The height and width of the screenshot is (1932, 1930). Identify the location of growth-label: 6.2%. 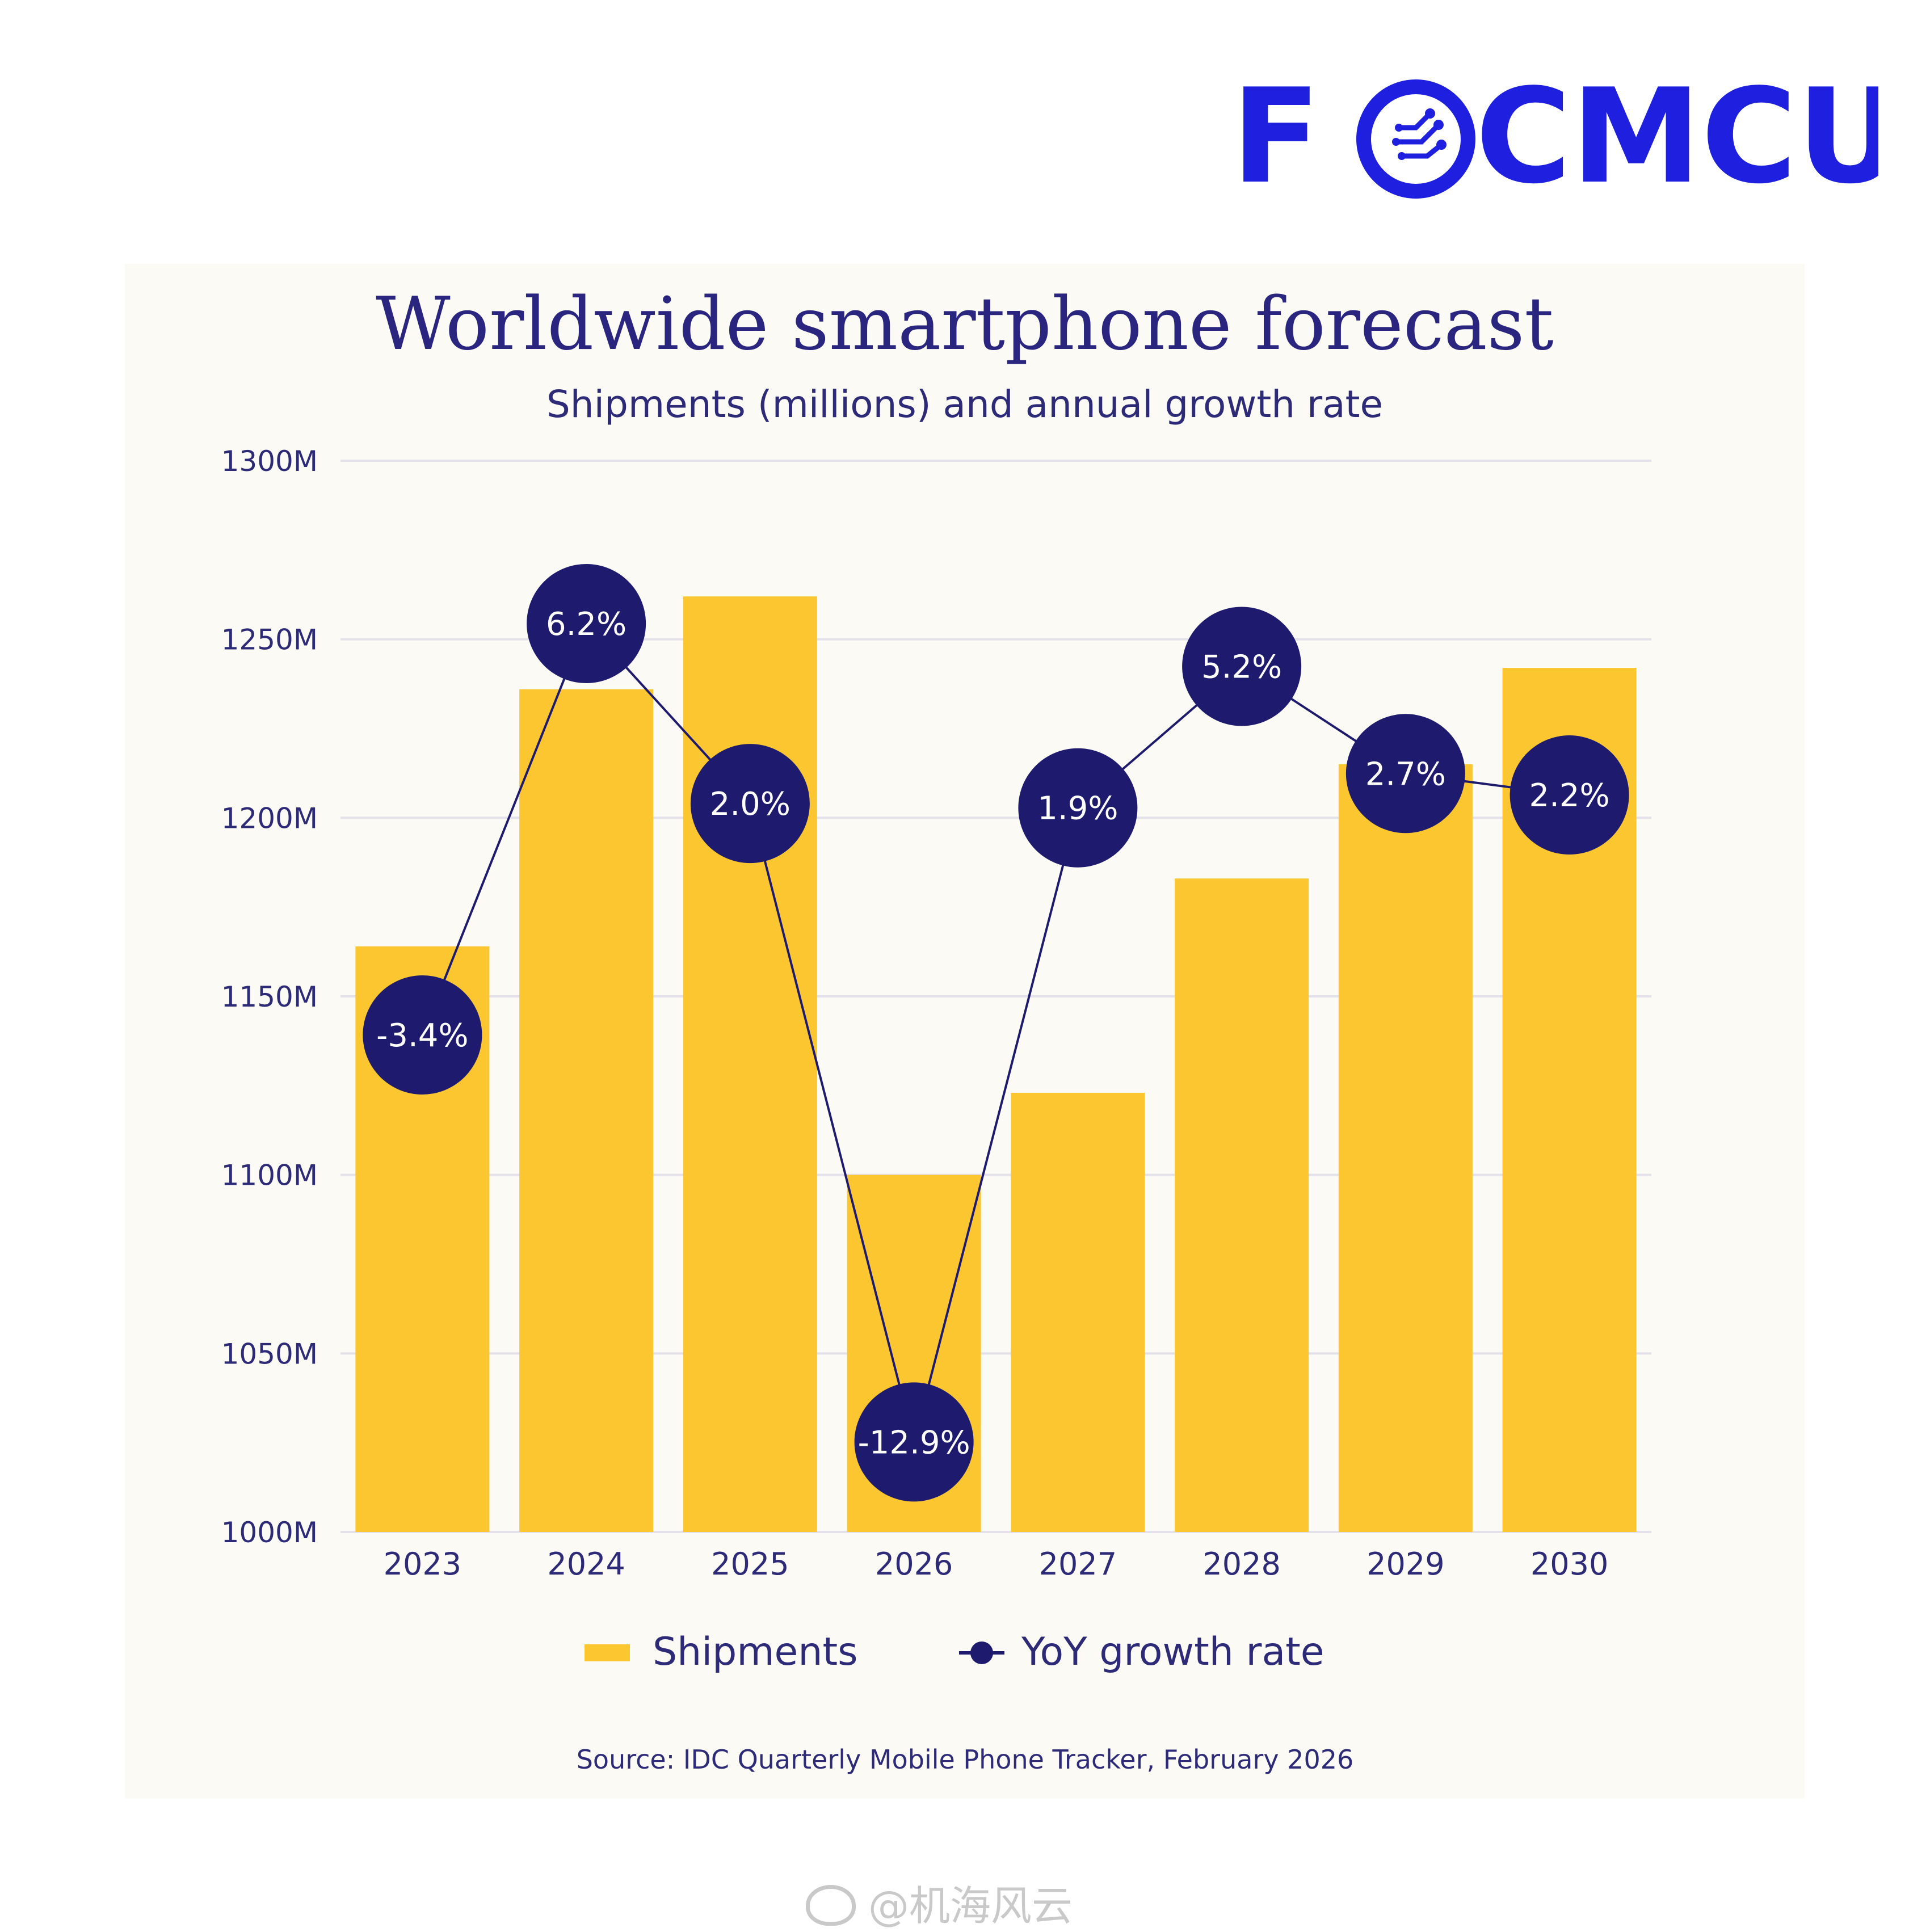
(586, 624).